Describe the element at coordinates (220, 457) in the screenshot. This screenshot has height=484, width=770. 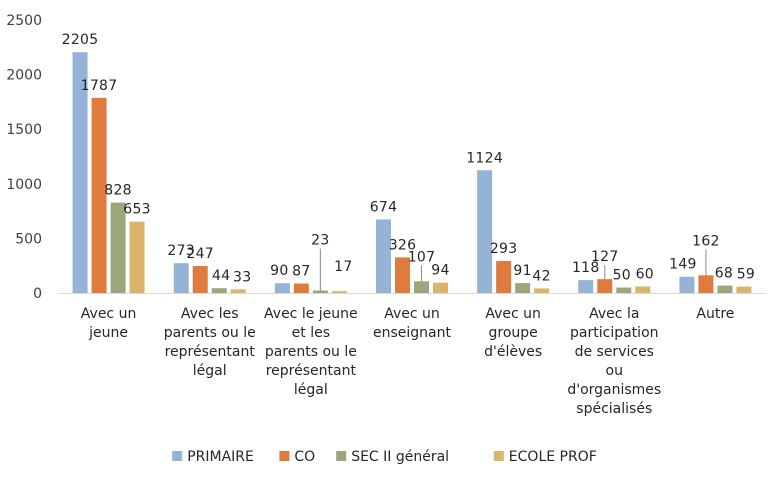
I see `legend-label: PRIMAIRE` at that location.